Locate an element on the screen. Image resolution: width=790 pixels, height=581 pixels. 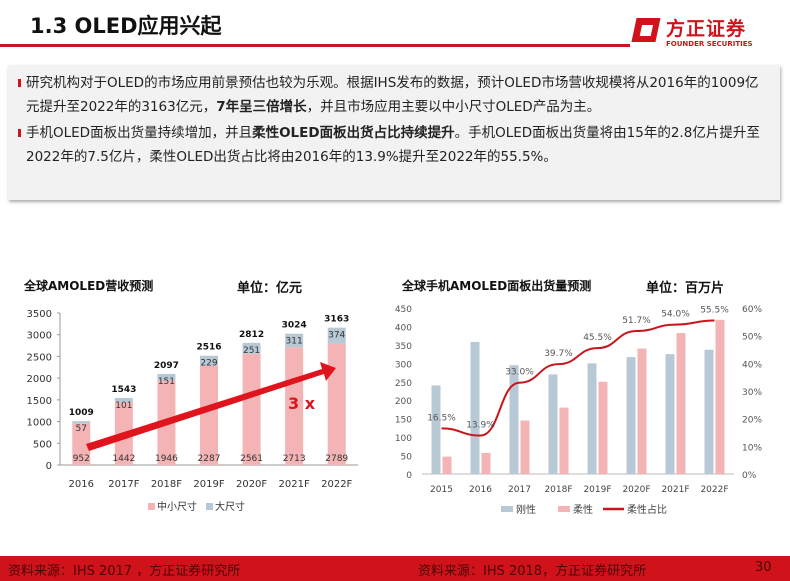
x-tick-label: 2015 is located at coordinates (441, 490).